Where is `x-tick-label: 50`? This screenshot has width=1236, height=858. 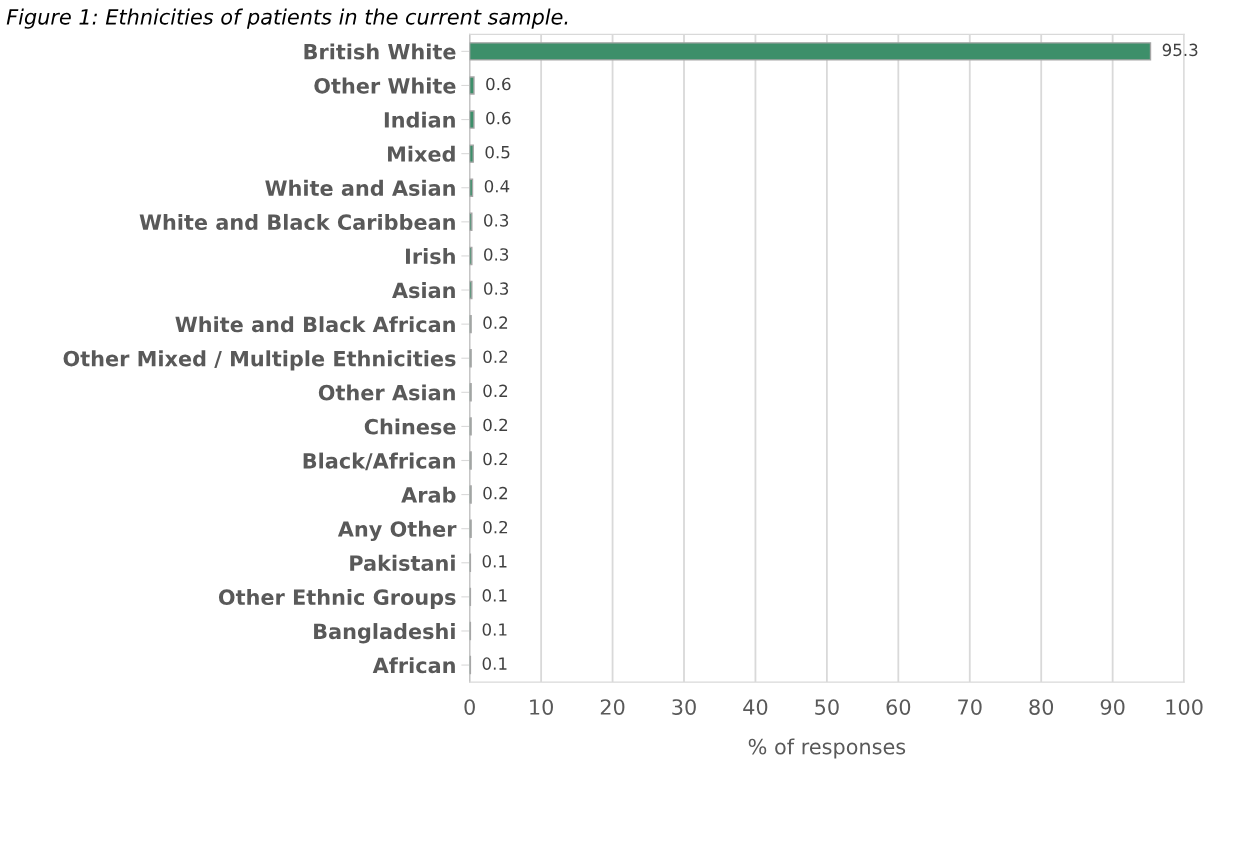
x-tick-label: 50 is located at coordinates (827, 707).